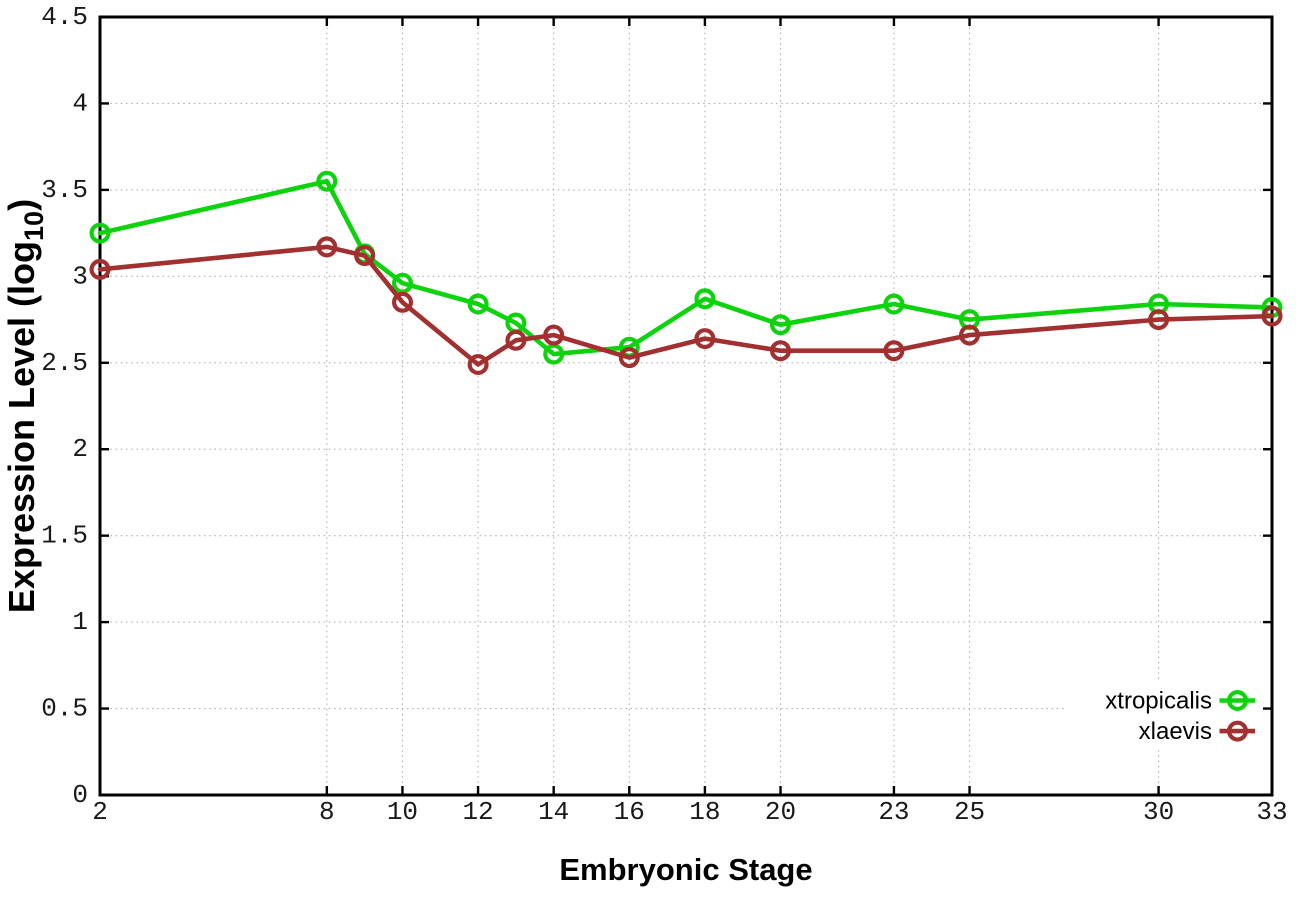 This screenshot has height=907, width=1296. I want to click on x-tick-label: 18, so click(704, 812).